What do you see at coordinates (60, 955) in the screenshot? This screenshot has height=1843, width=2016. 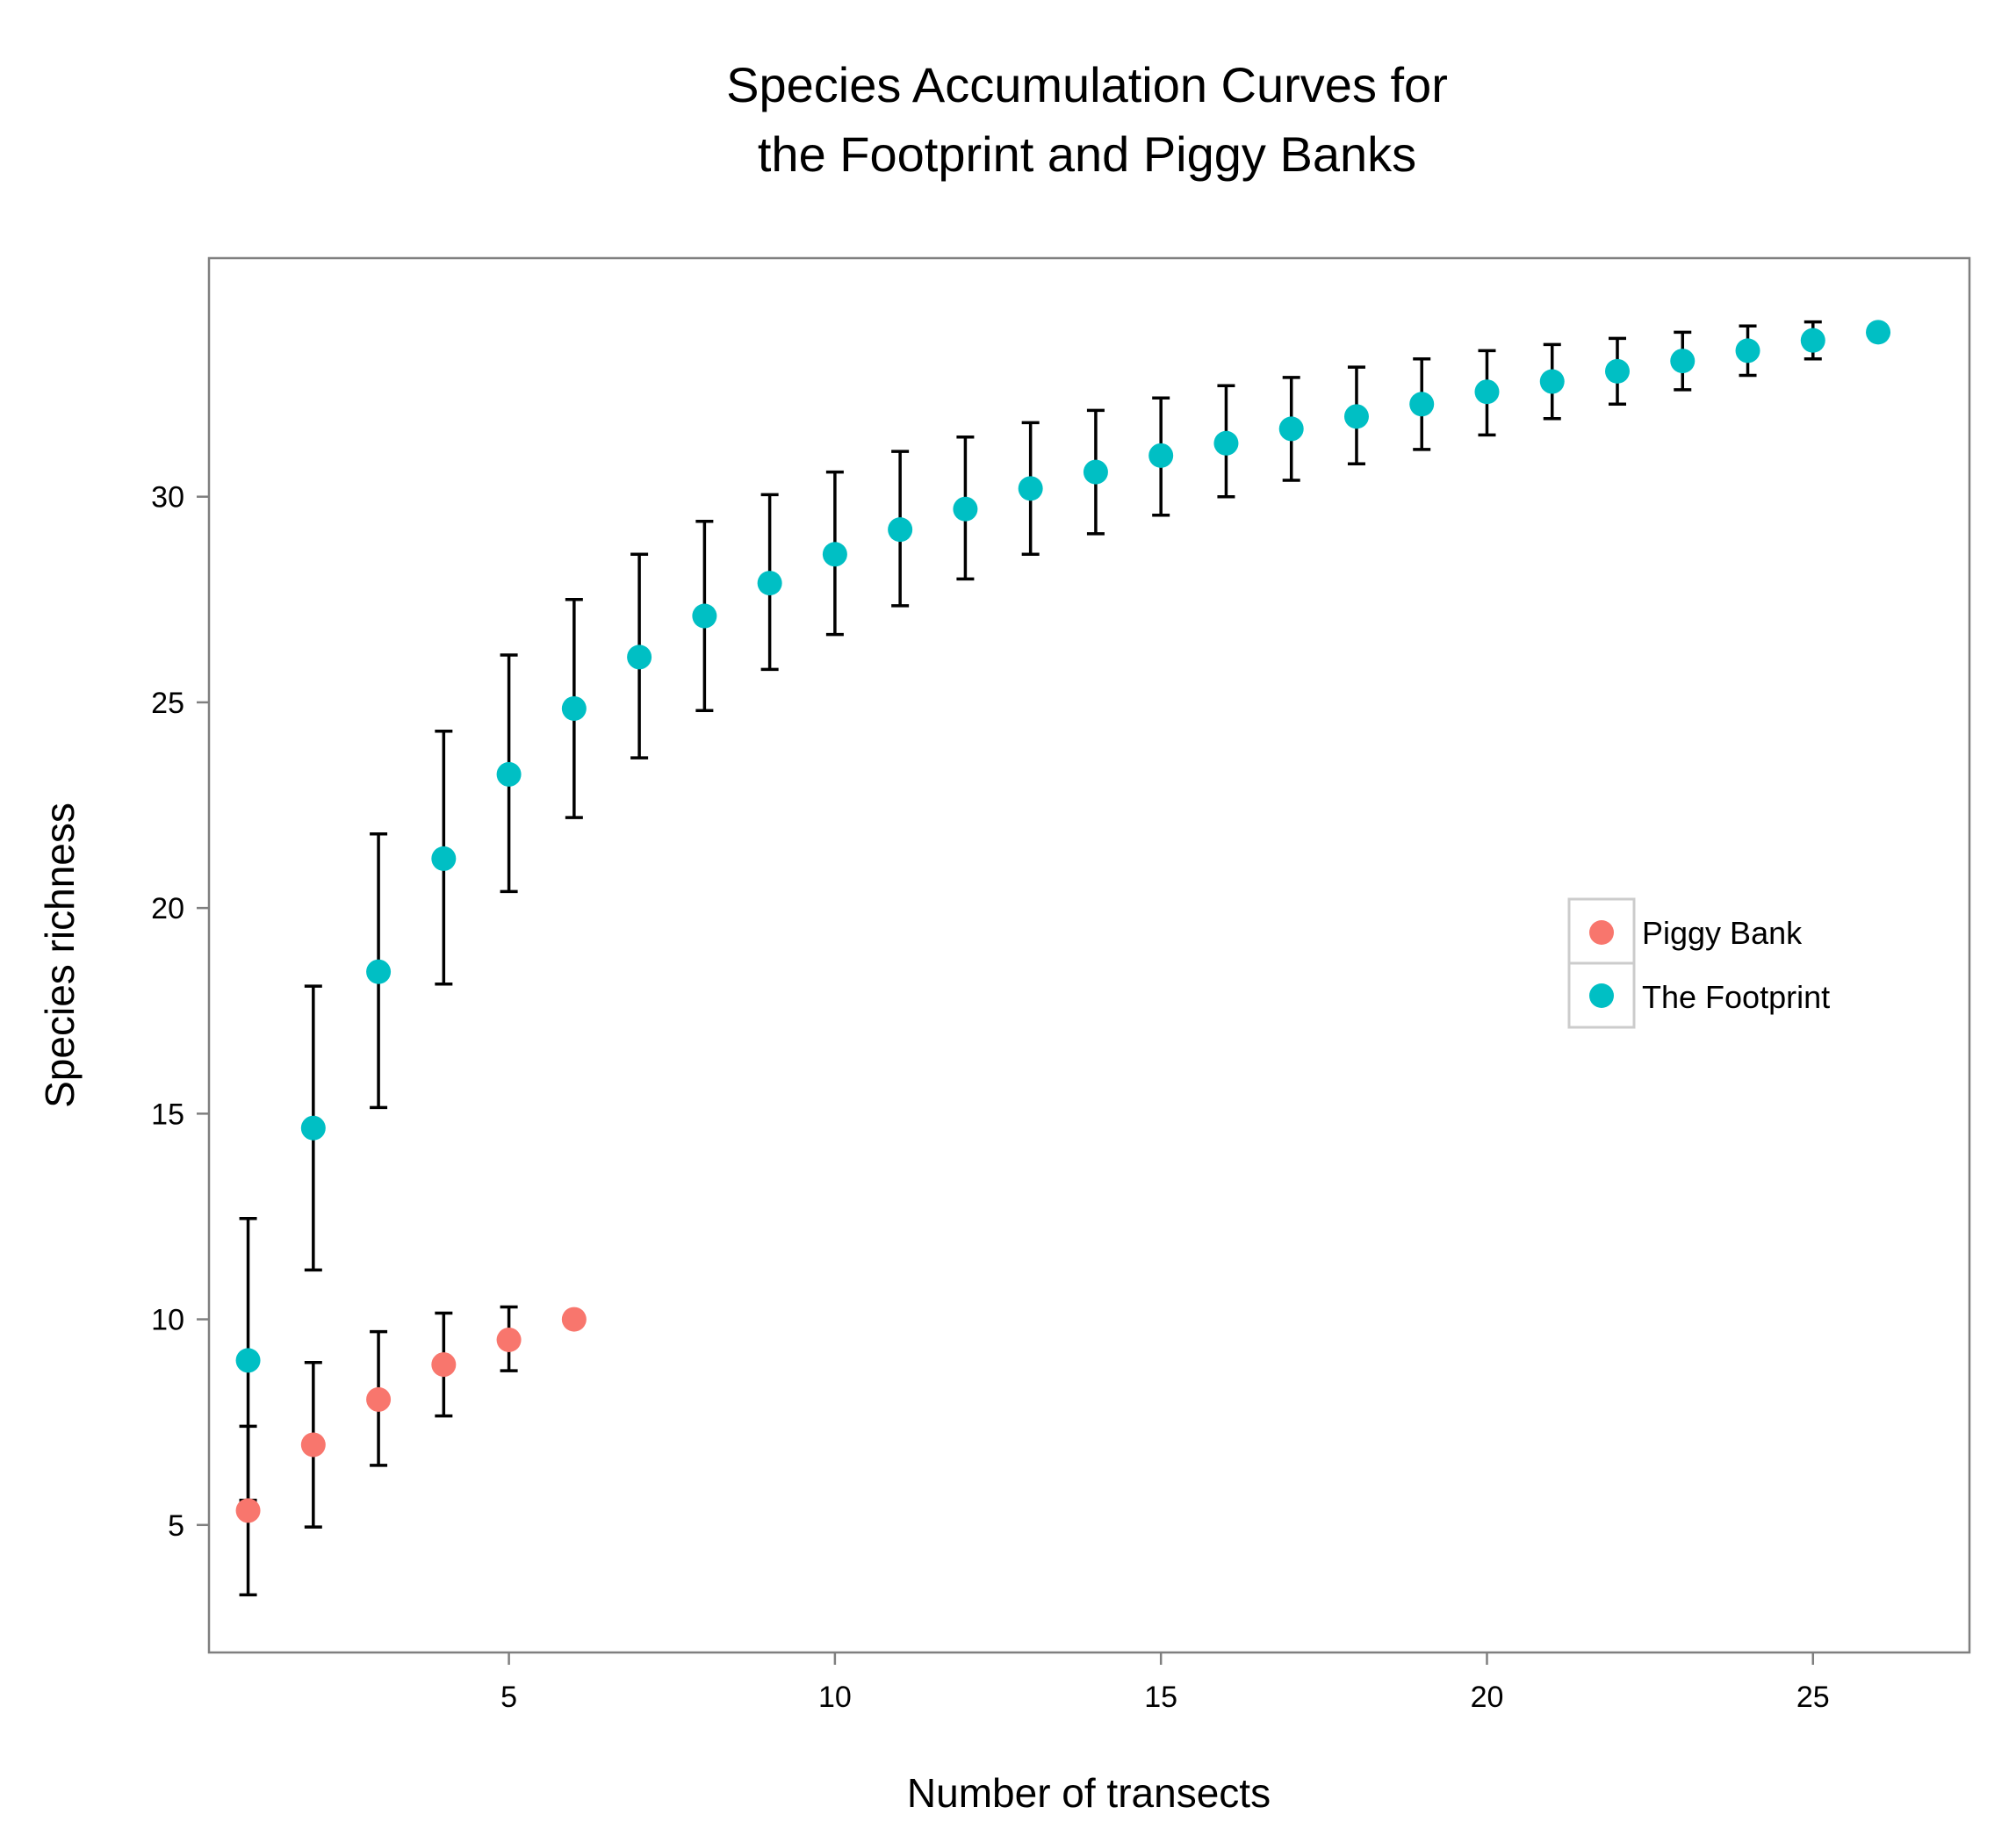 I see `y-axis-title: Species richness` at bounding box center [60, 955].